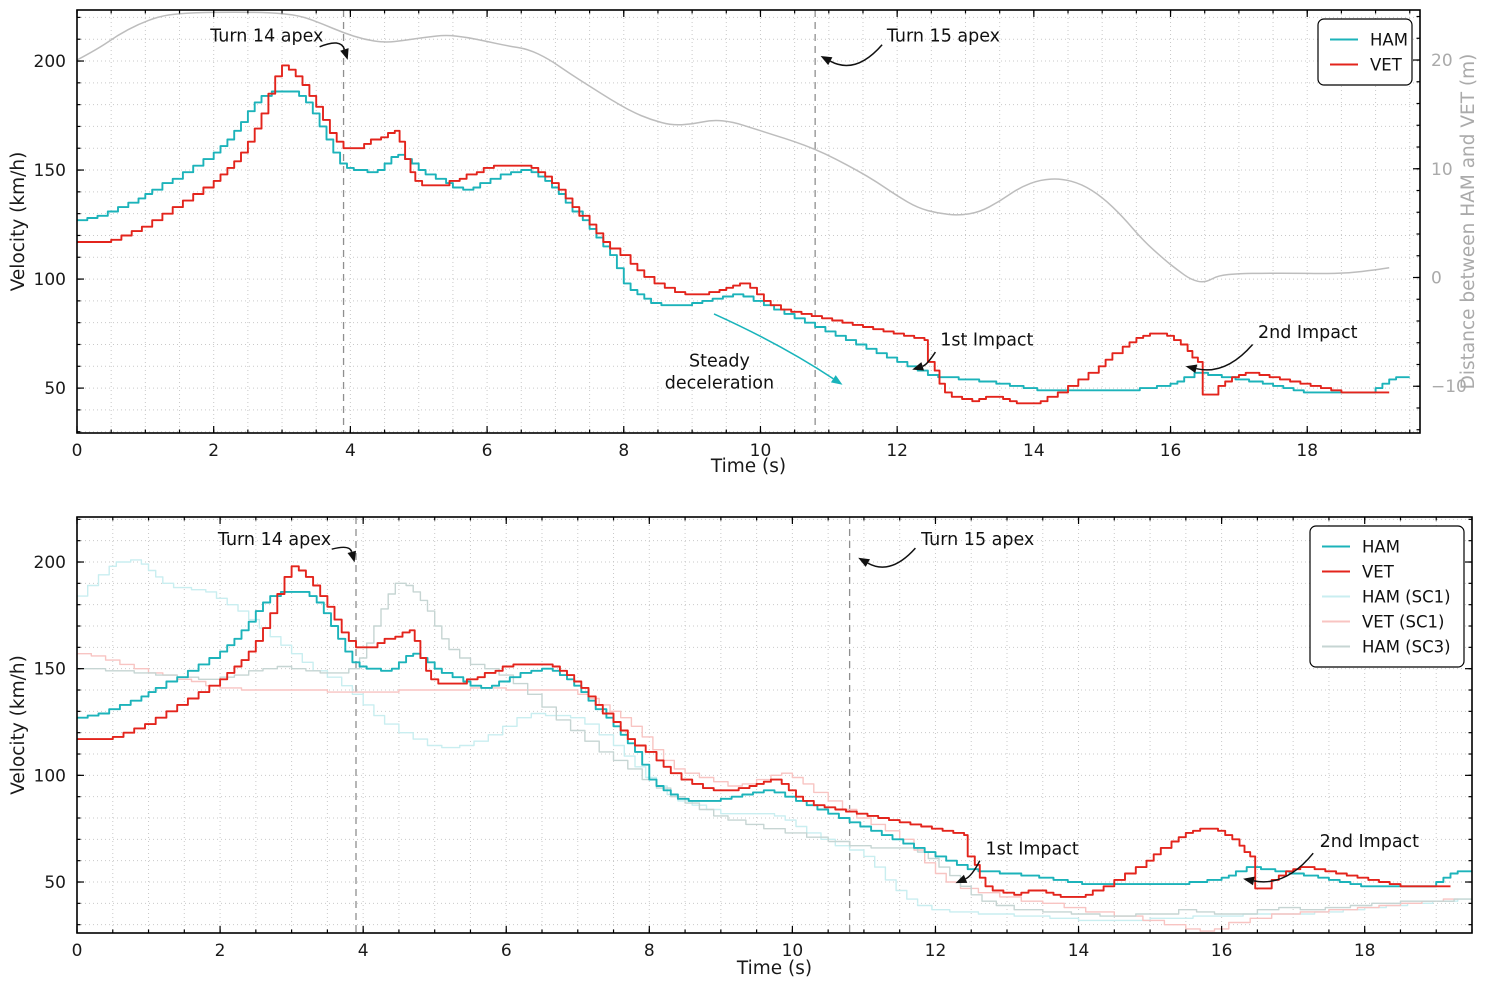  What do you see at coordinates (719, 372) in the screenshot?
I see `annotation-text: Steady deceleration` at bounding box center [719, 372].